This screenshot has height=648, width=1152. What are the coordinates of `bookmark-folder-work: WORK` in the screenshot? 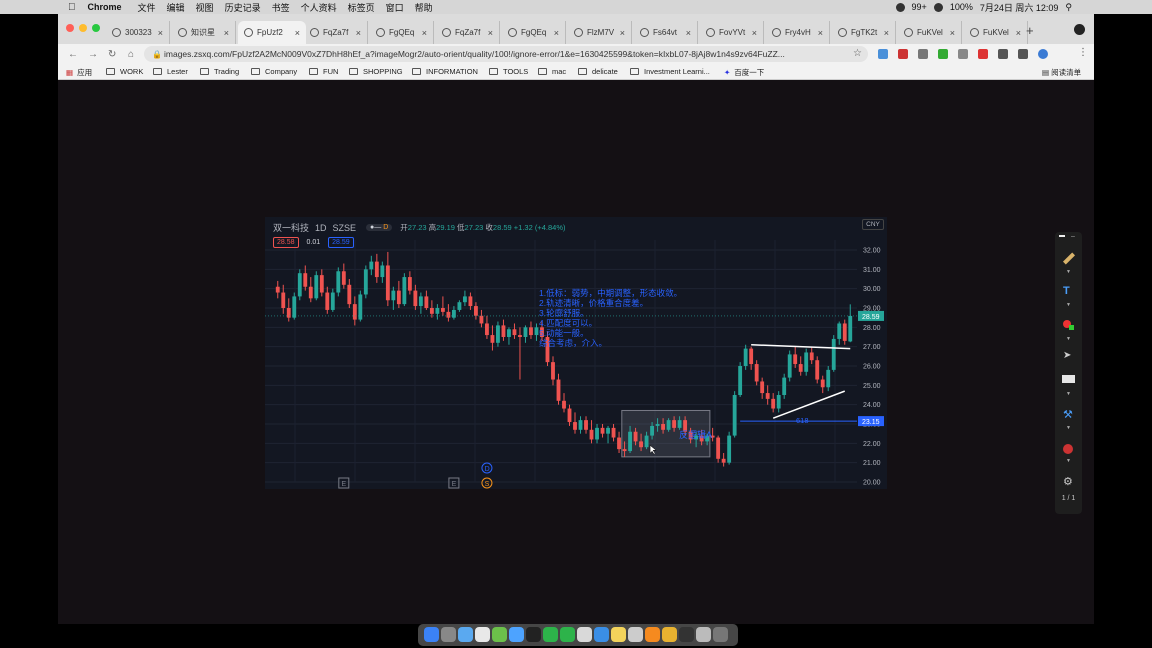 It's located at (124, 71).